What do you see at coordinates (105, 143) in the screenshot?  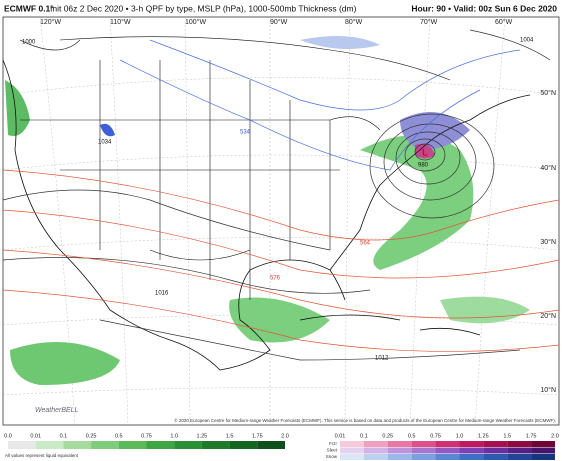 I see `pressure-label: 1034` at bounding box center [105, 143].